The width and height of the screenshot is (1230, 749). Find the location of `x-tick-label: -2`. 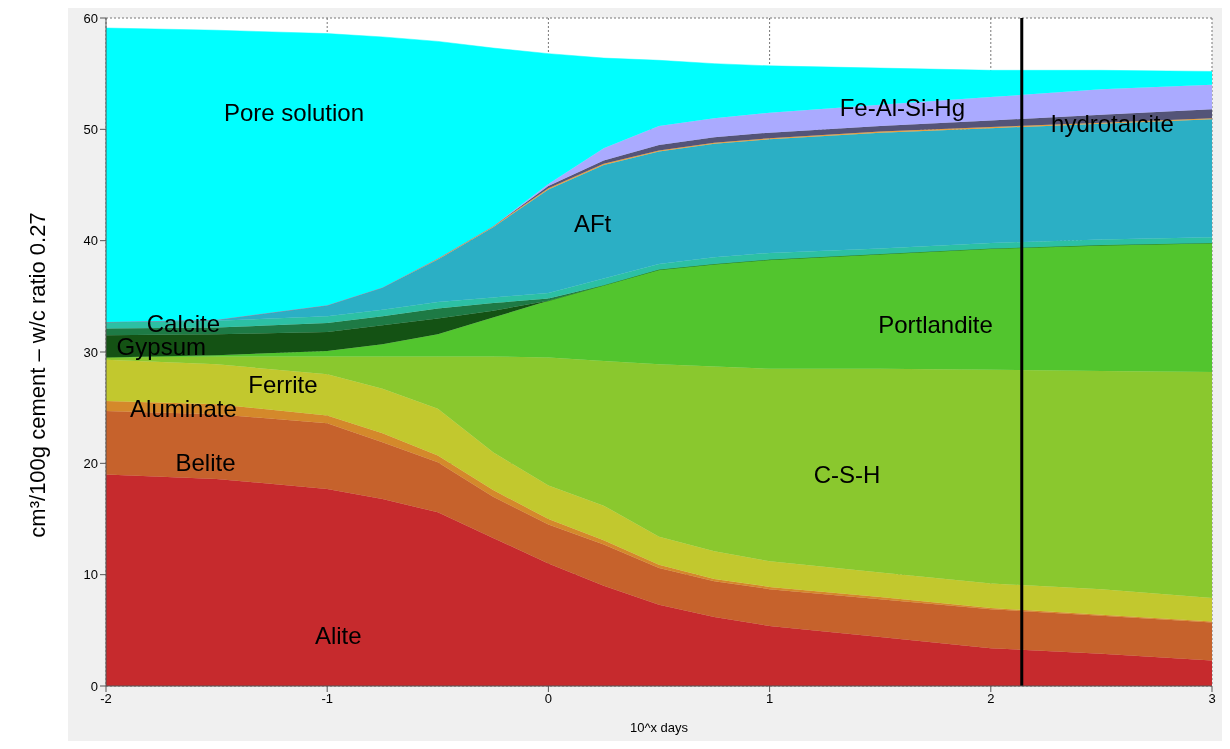

x-tick-label: -2 is located at coordinates (106, 699).